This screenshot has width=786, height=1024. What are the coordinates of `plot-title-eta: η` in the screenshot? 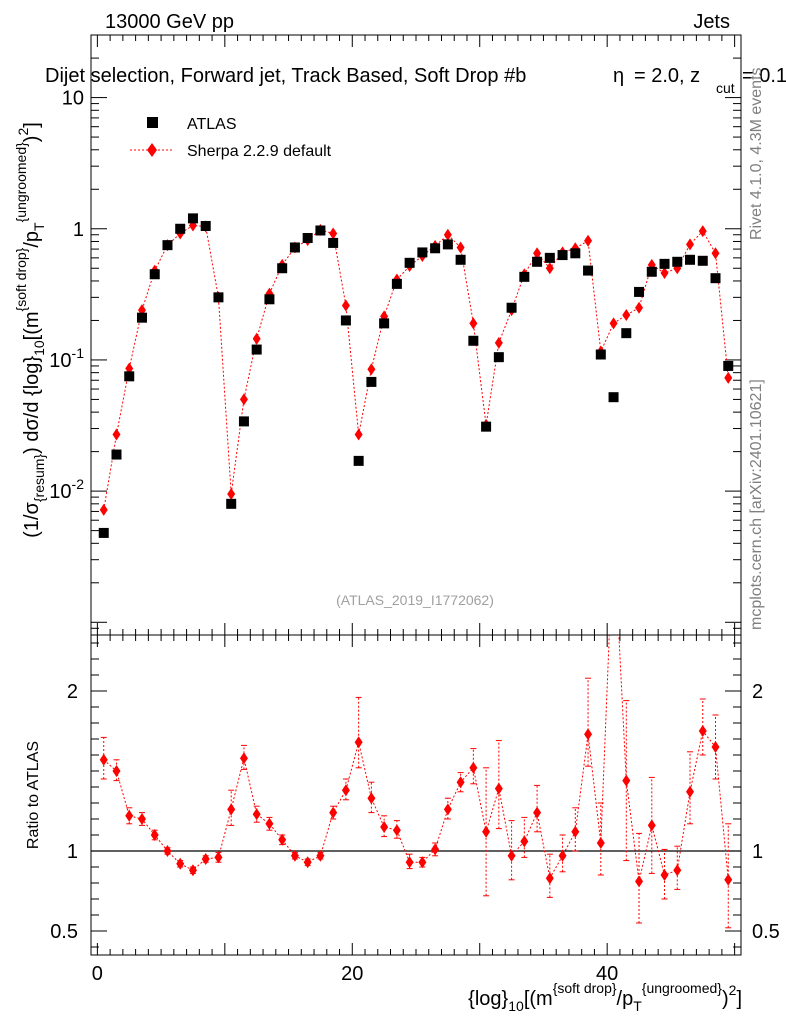 It's located at (618, 76).